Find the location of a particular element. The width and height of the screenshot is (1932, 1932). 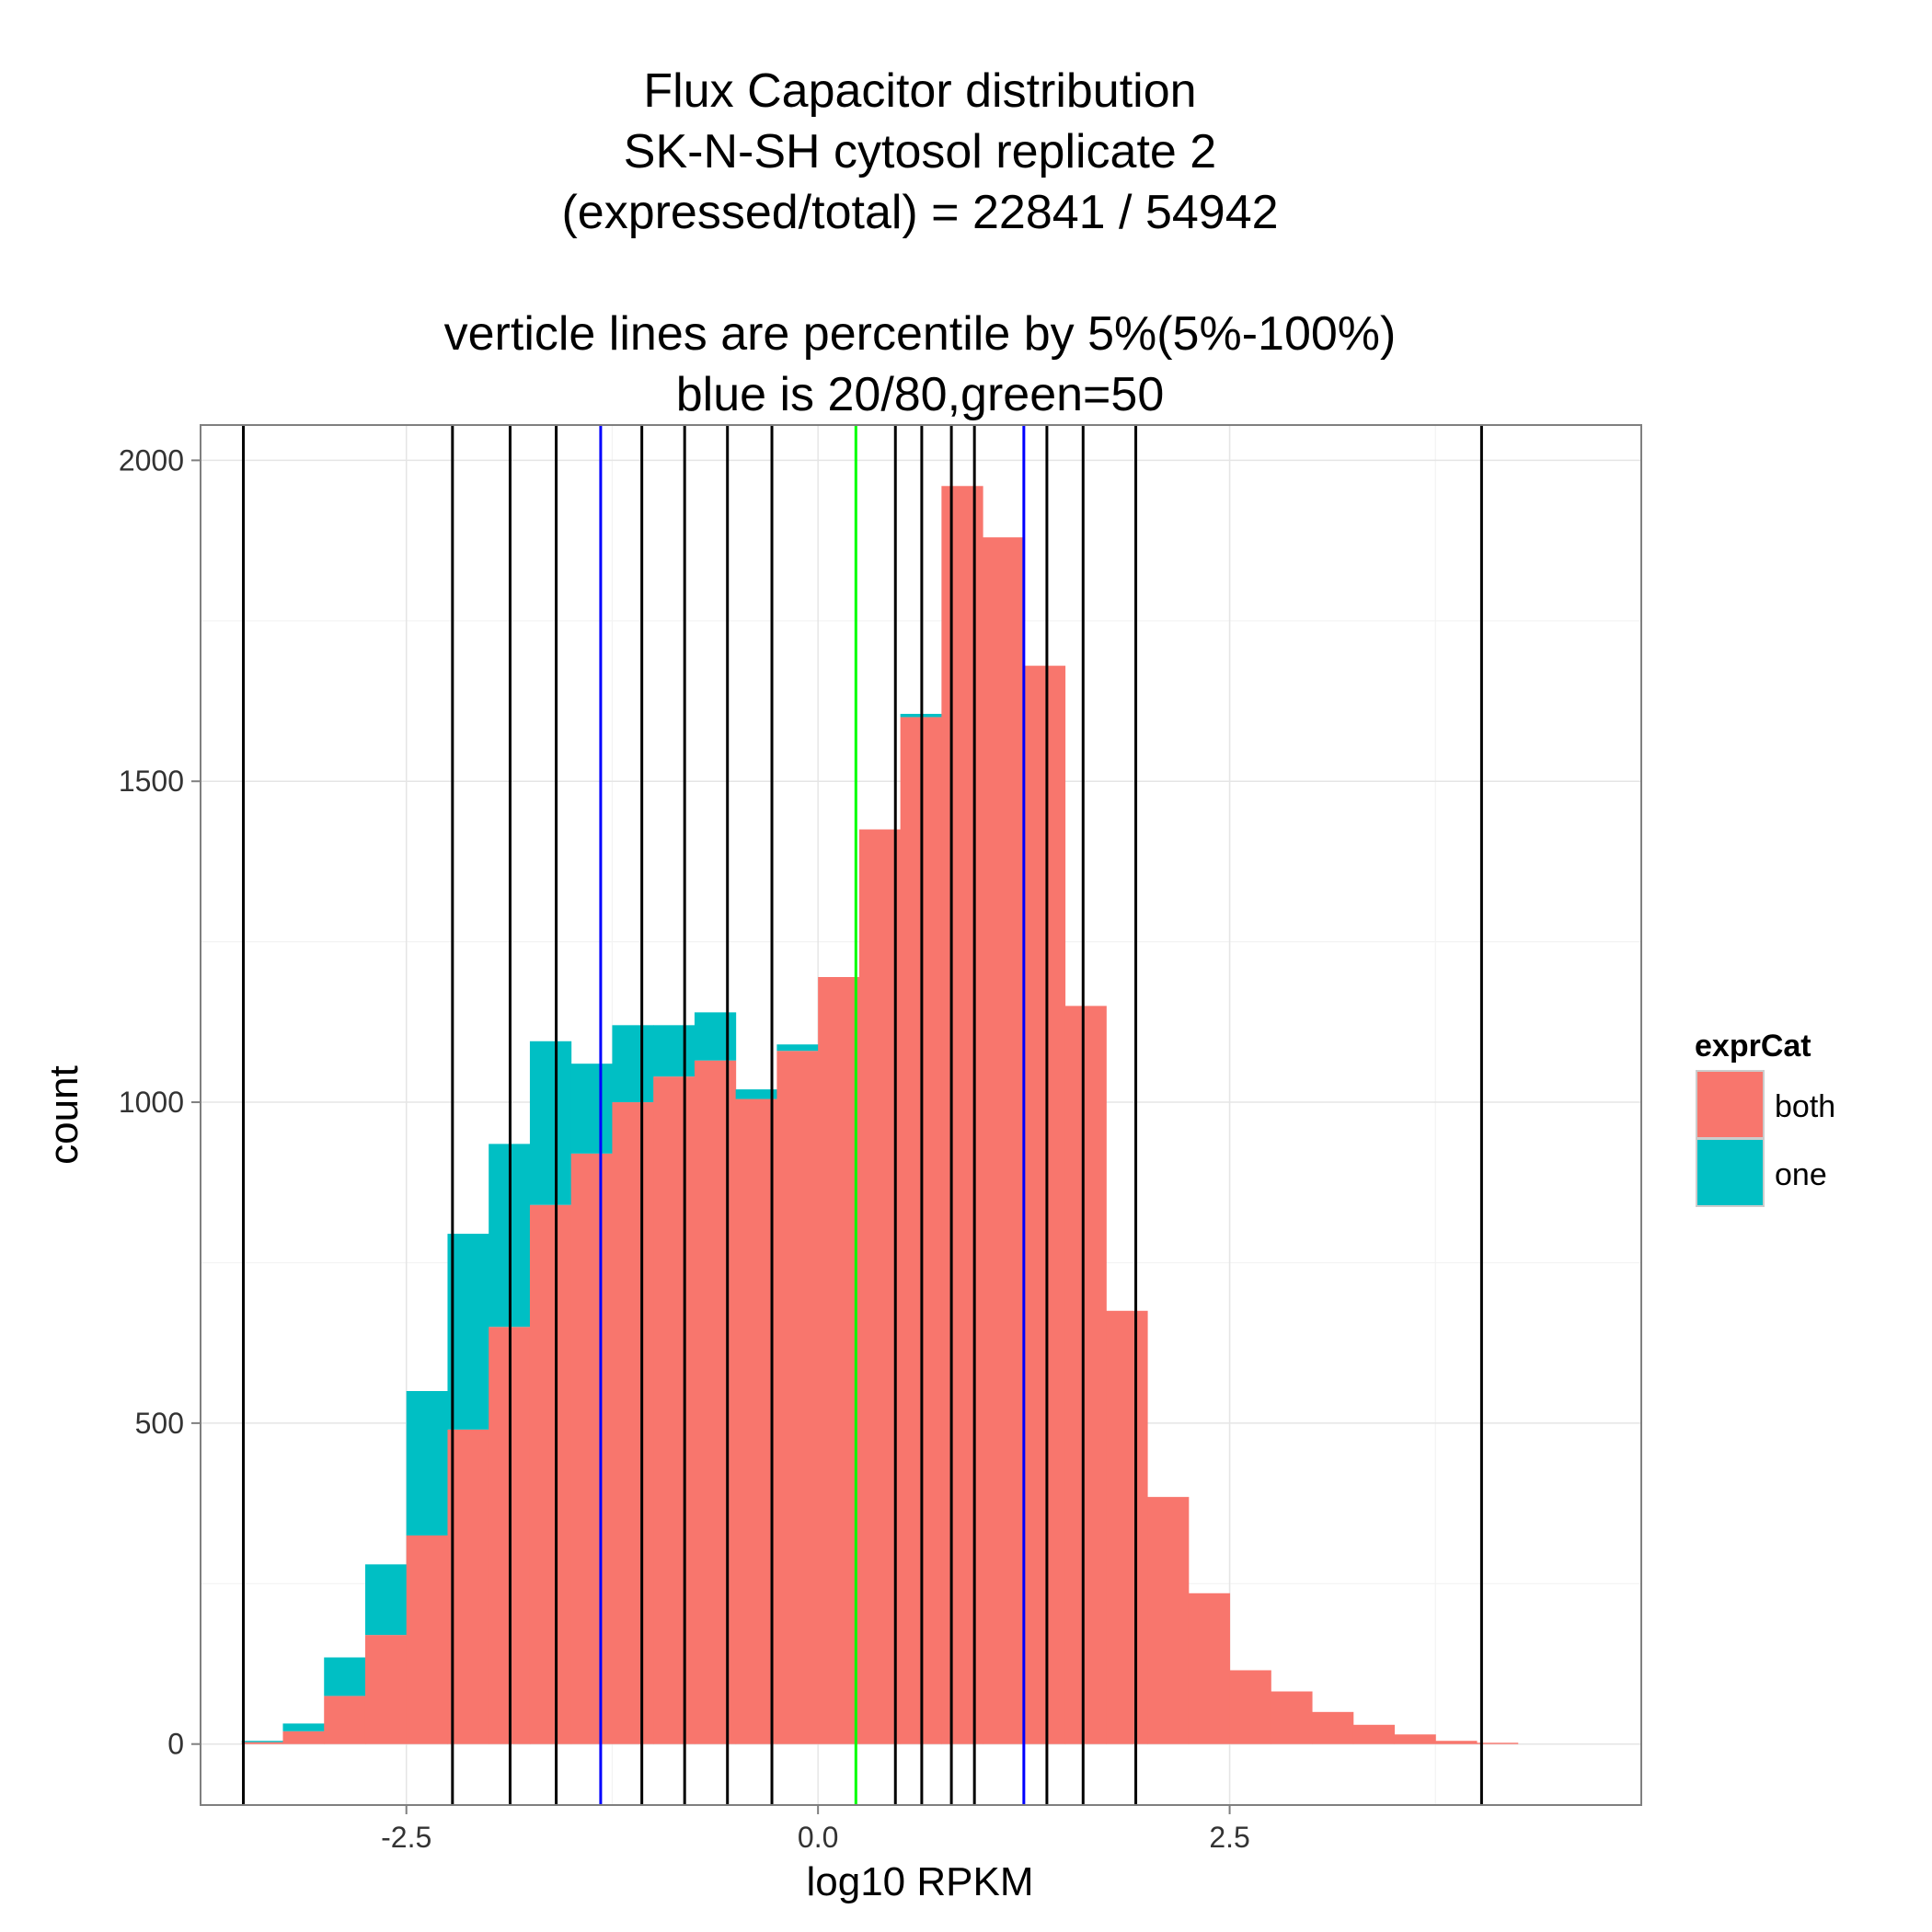

chart-title-line-1: Flux Capacitor distribution is located at coordinates (919, 91).